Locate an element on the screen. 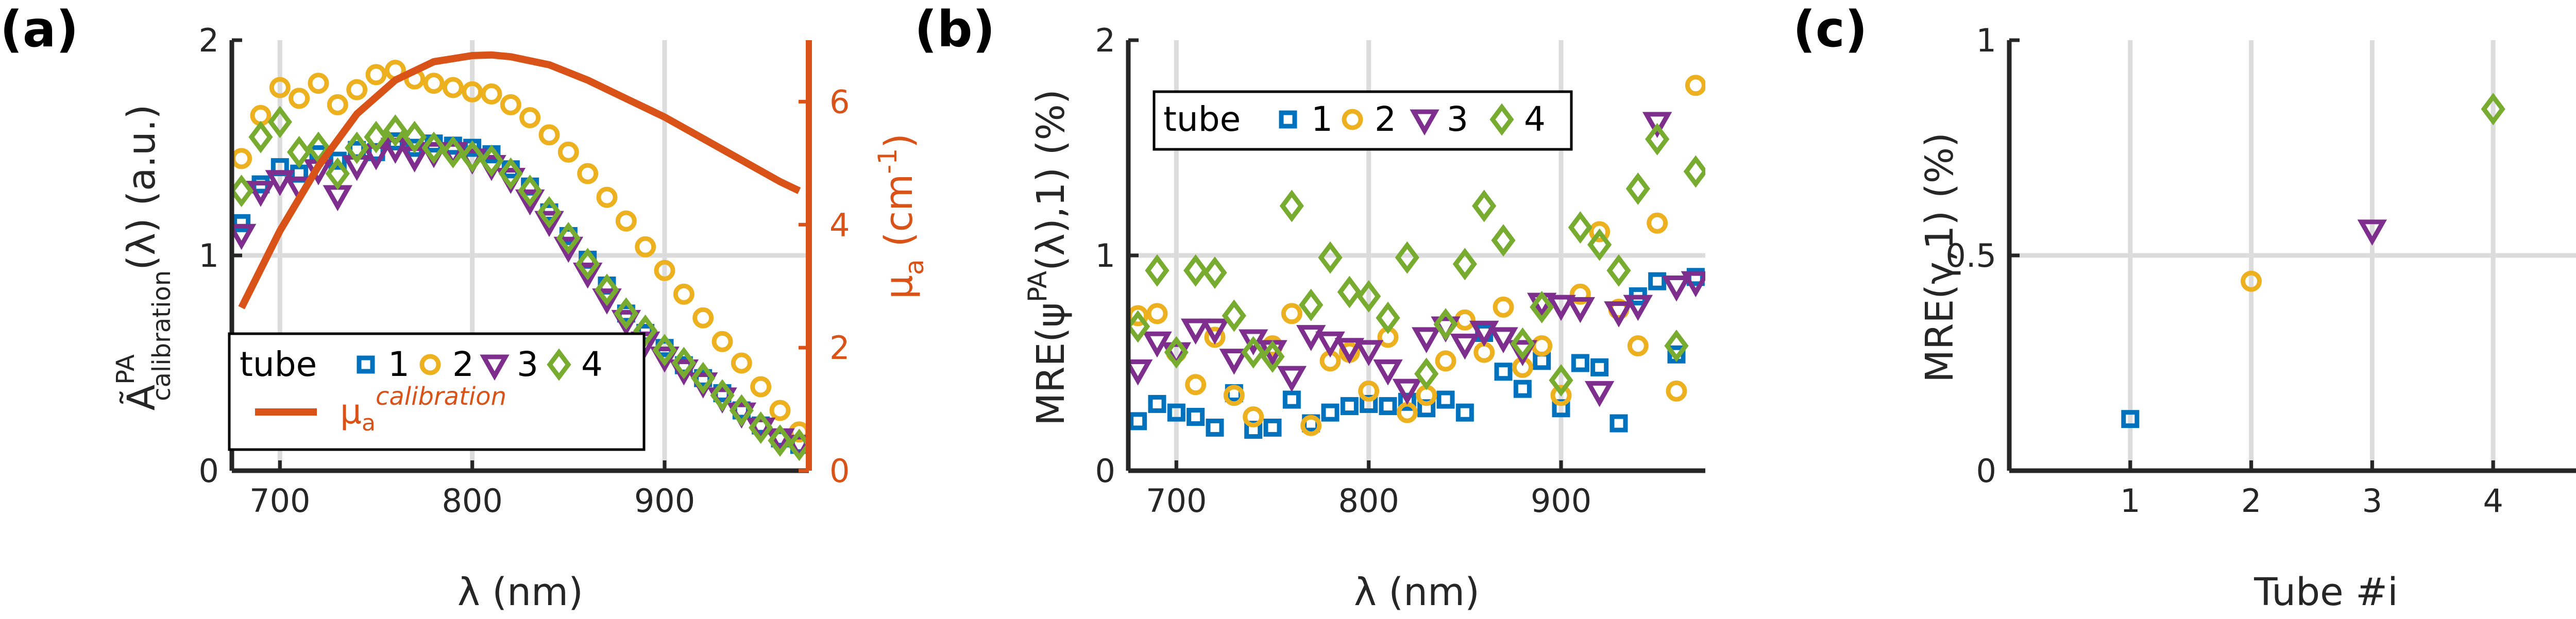 Image resolution: width=2576 pixels, height=619 pixels. panel-a-legend-line-label: μacalibration is located at coordinates (423, 409).